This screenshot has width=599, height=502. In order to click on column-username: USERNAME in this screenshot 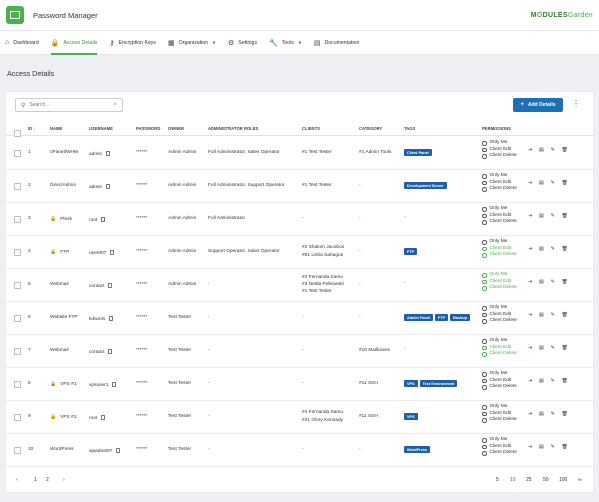, I will do `click(101, 128)`.